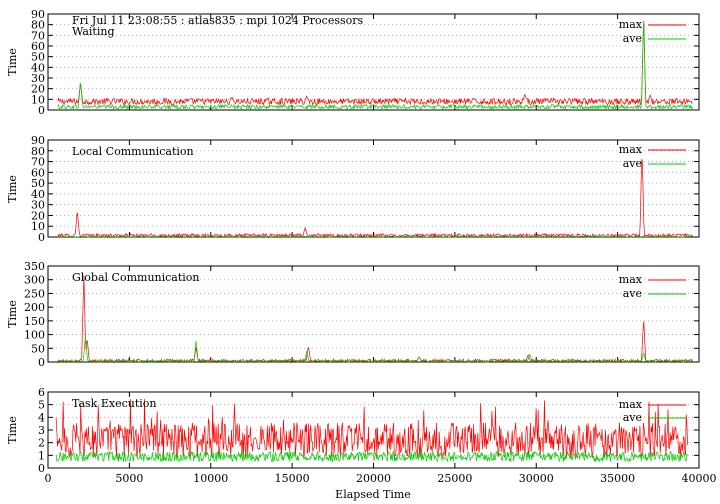 The height and width of the screenshot is (504, 720). Describe the element at coordinates (210, 478) in the screenshot. I see `x-tick-label: 10000` at that location.